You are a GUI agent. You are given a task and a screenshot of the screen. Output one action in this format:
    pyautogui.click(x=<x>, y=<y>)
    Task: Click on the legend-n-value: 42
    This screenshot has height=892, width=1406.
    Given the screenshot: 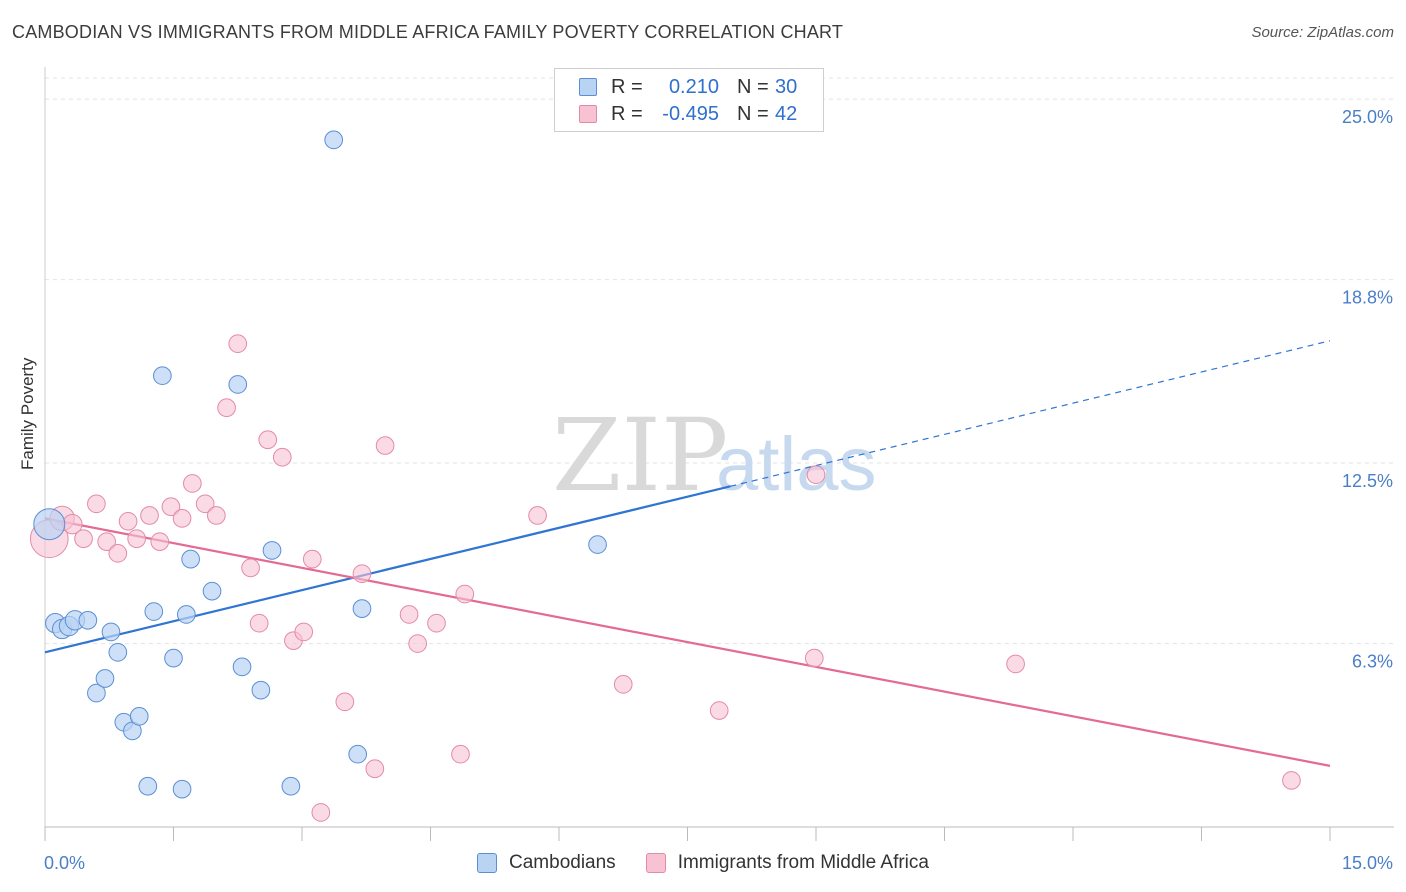 What is the action you would take?
    pyautogui.click(x=786, y=113)
    